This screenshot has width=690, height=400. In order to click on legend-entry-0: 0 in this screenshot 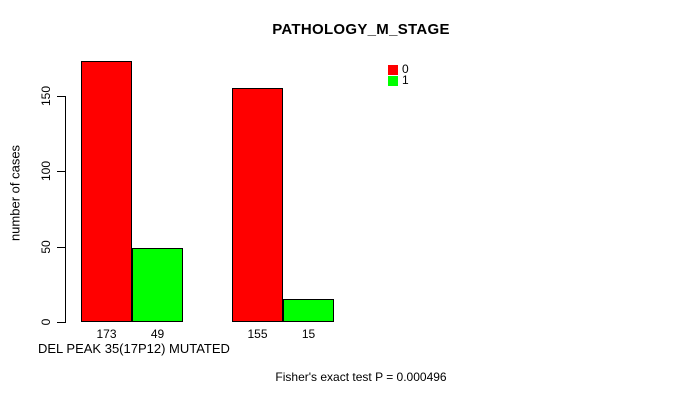, I will do `click(398, 69)`.